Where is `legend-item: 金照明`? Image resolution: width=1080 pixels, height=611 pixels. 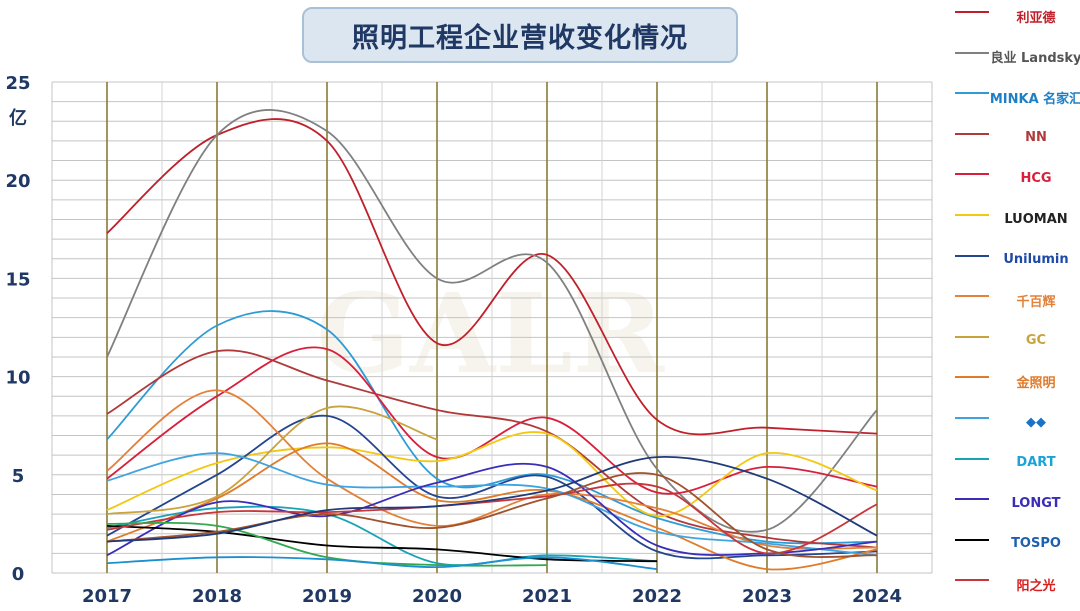 legend-item: 金照明 is located at coordinates (1017, 385).